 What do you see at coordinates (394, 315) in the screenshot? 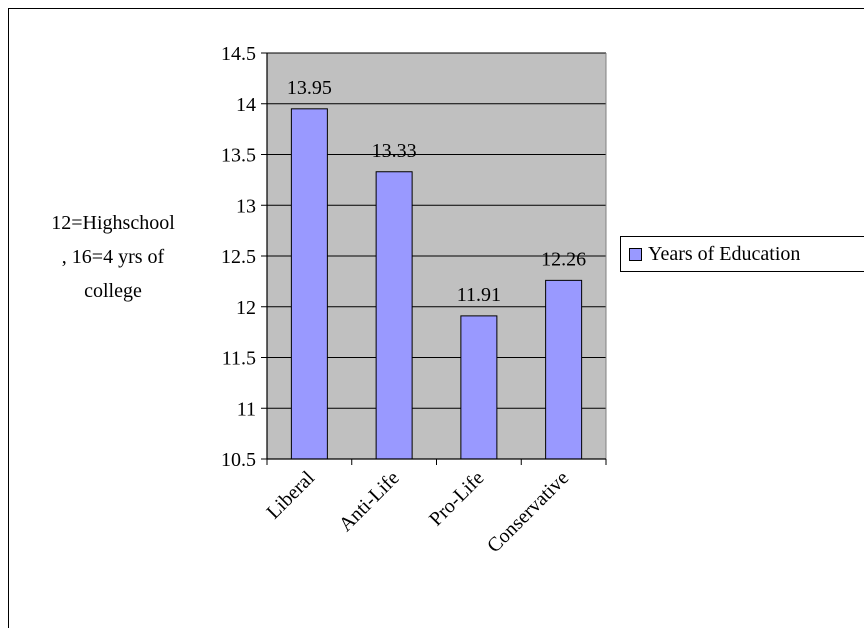
I see `bar-anti-life` at bounding box center [394, 315].